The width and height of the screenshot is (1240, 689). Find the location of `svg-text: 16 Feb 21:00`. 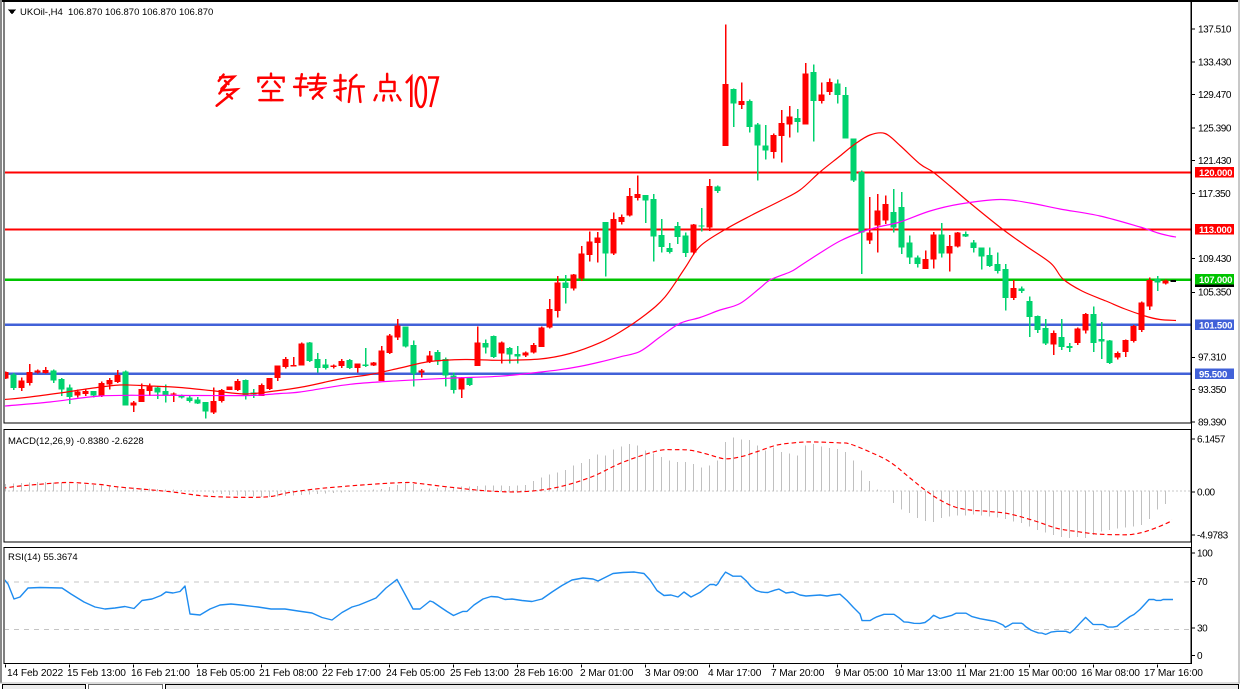

svg-text: 16 Feb 21:00 is located at coordinates (160, 673).